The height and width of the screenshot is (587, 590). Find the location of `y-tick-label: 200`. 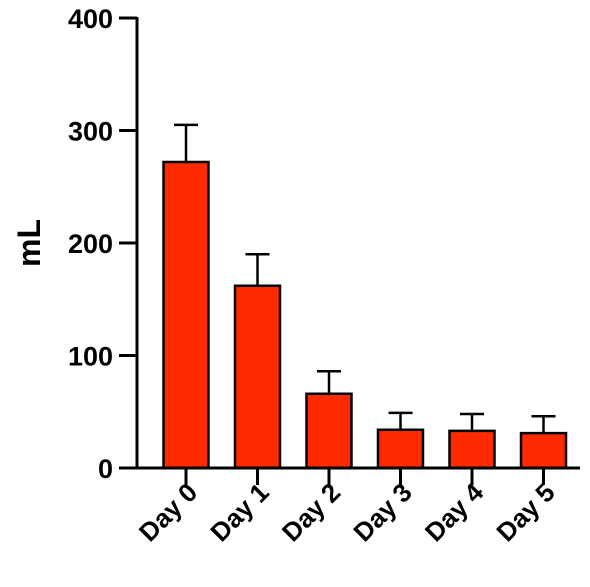

y-tick-label: 200 is located at coordinates (90, 244).